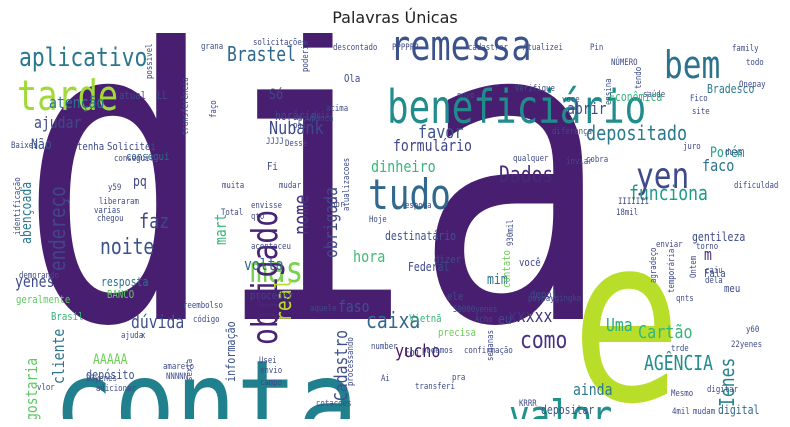 The image size is (790, 427). What do you see at coordinates (27, 213) in the screenshot?
I see `word-58: abençoada` at bounding box center [27, 213].